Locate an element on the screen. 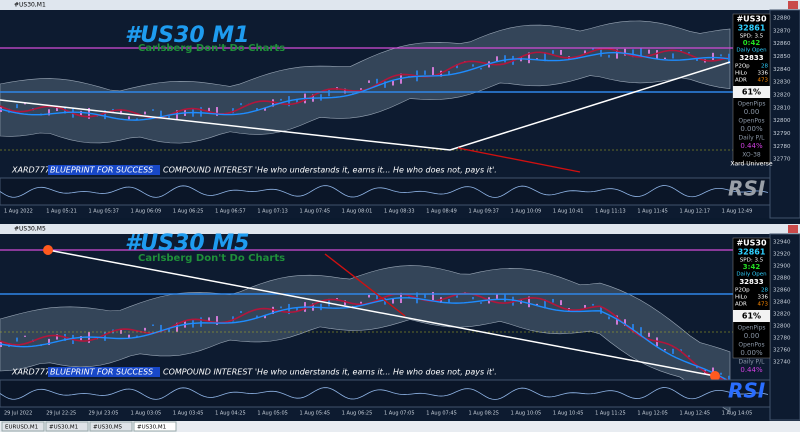 This screenshot has width=800, height=432. time-label: 1 Aug 10:41 is located at coordinates (568, 212).